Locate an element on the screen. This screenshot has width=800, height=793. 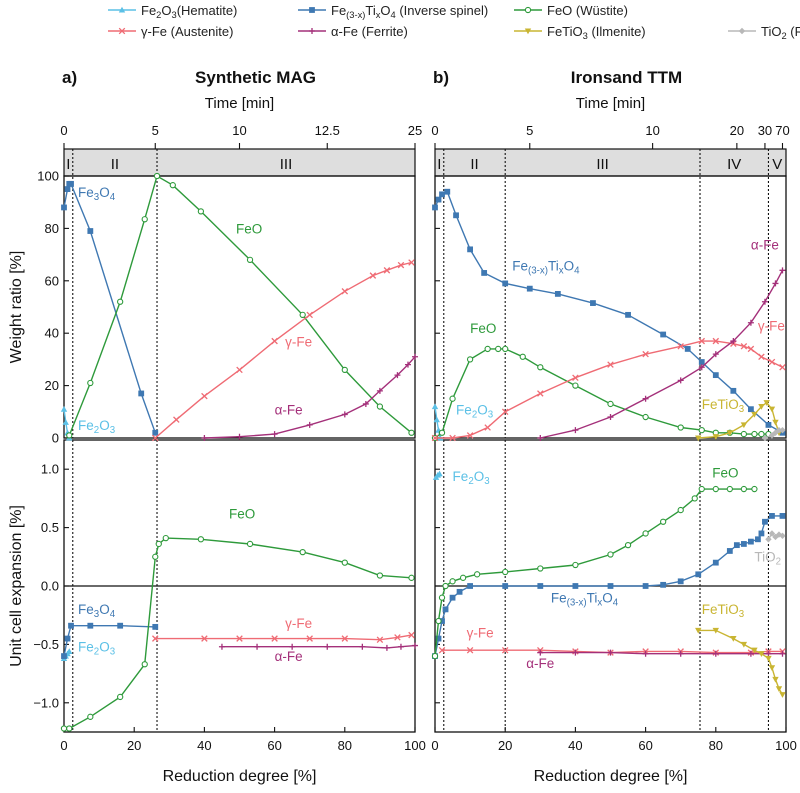
panel-title: Ironsand TTM is located at coordinates (626, 77).